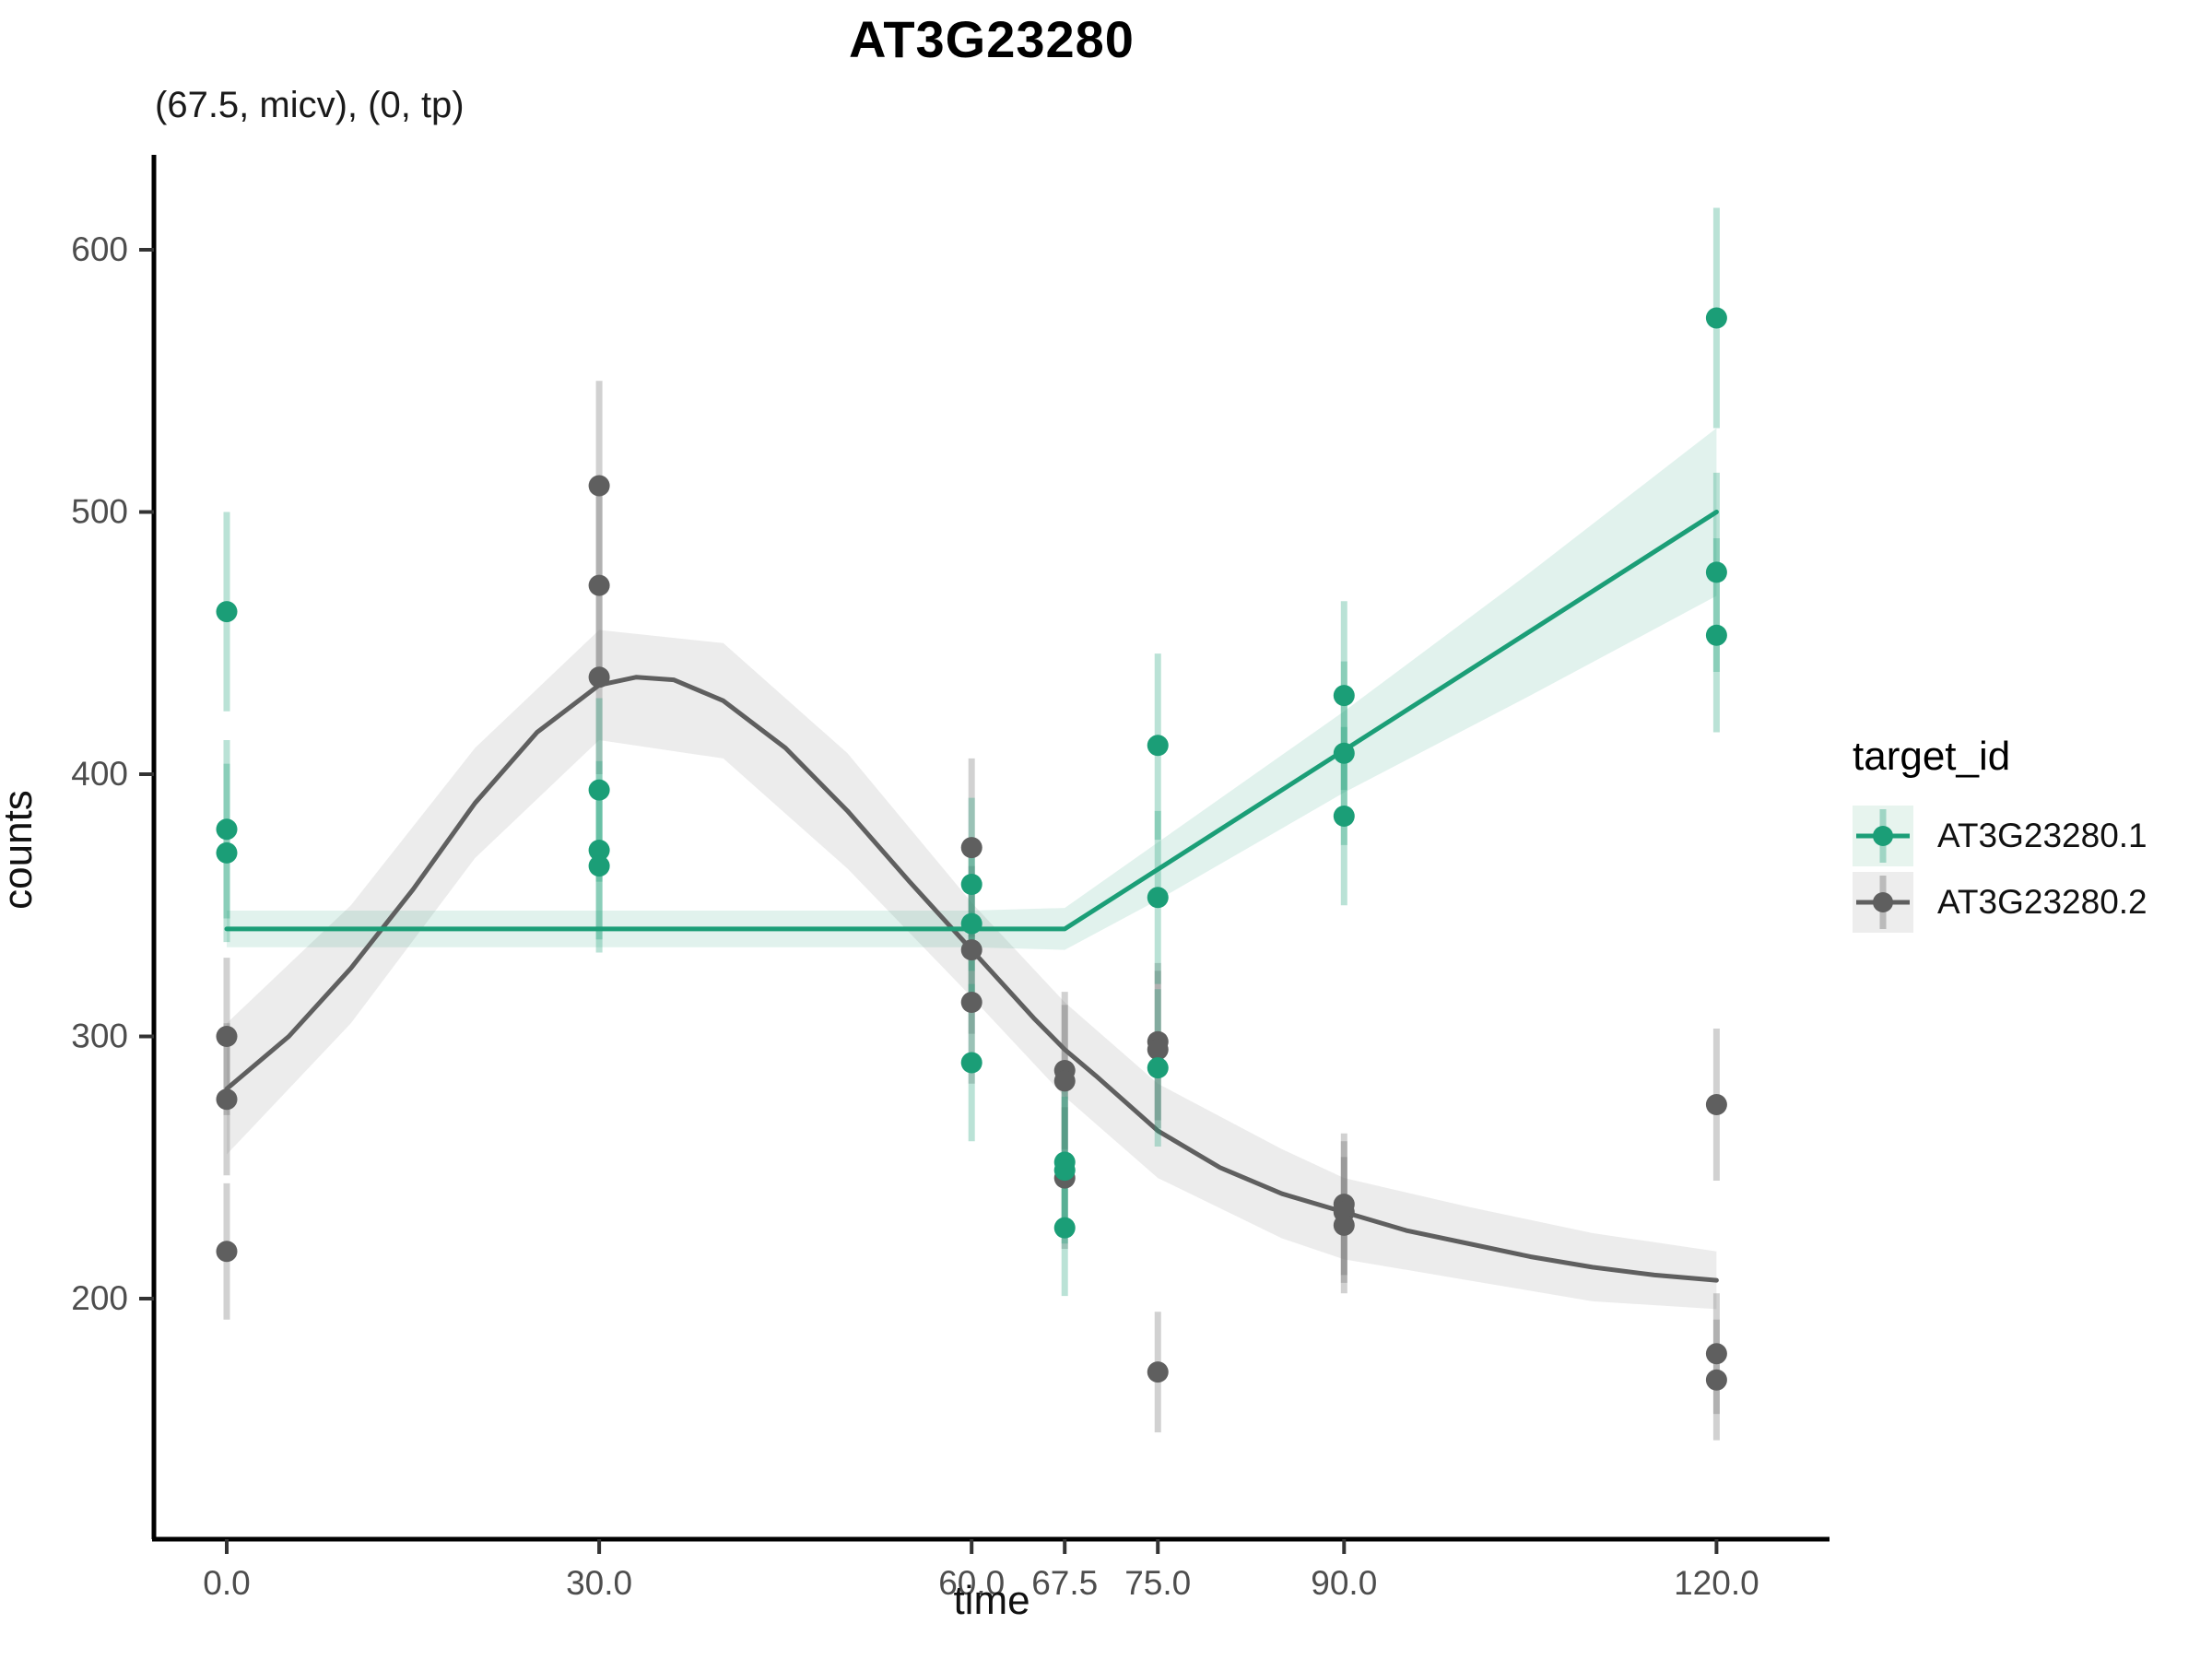 This screenshot has height=1659, width=2212. I want to click on y-tick-label: 600, so click(99, 249).